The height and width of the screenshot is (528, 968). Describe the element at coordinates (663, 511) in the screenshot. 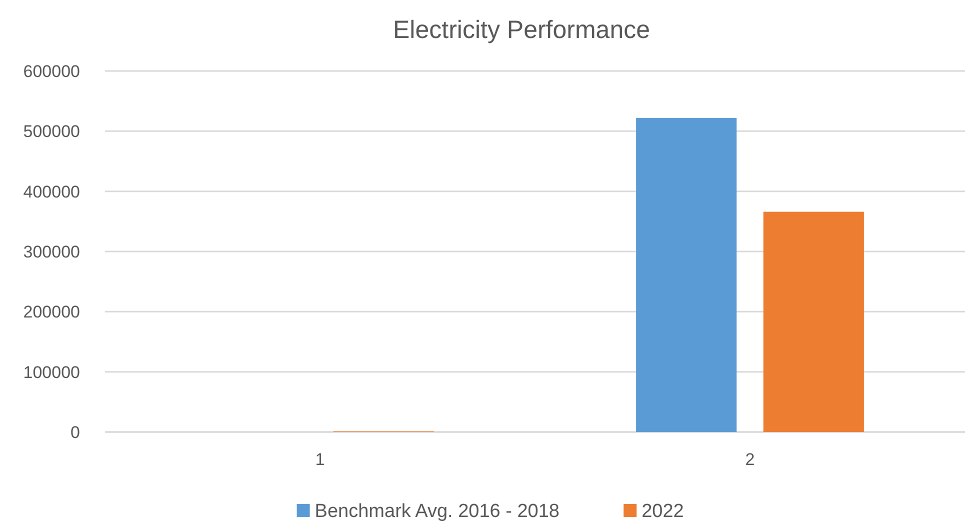

I see `legend-label: 2022` at that location.